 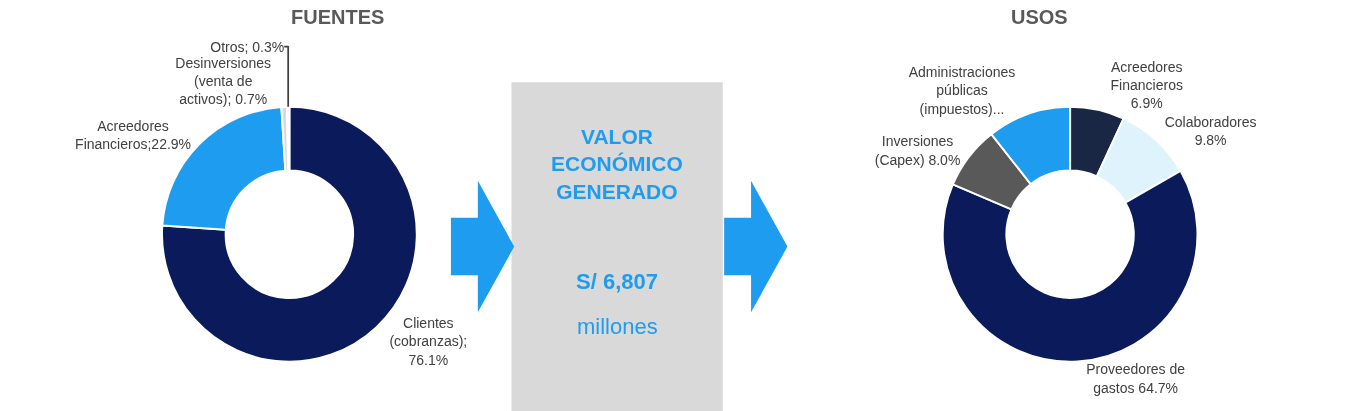 What do you see at coordinates (223, 81) in the screenshot?
I see `slice-label: Desinversiones (venta de activos); 0.7%` at bounding box center [223, 81].